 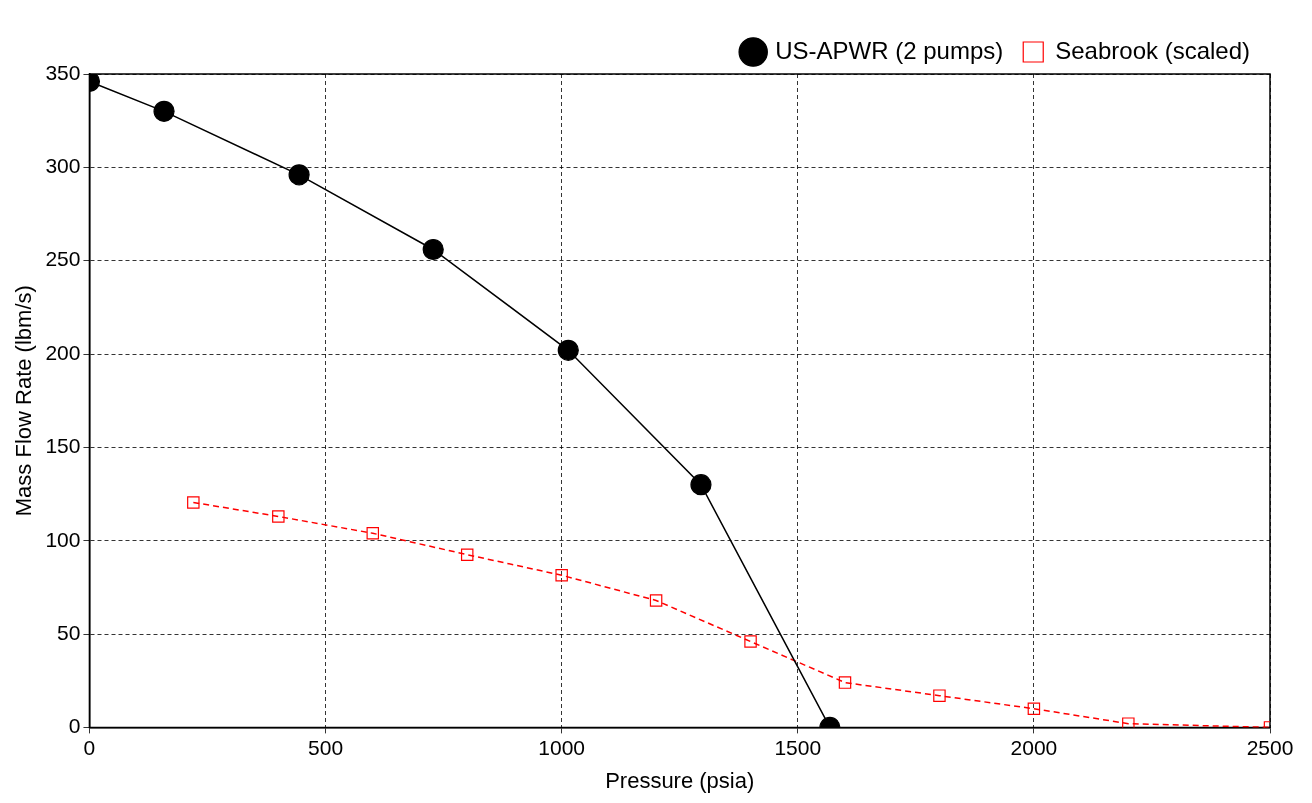 What do you see at coordinates (798, 747) in the screenshot?
I see `x-tick-label: 1500` at bounding box center [798, 747].